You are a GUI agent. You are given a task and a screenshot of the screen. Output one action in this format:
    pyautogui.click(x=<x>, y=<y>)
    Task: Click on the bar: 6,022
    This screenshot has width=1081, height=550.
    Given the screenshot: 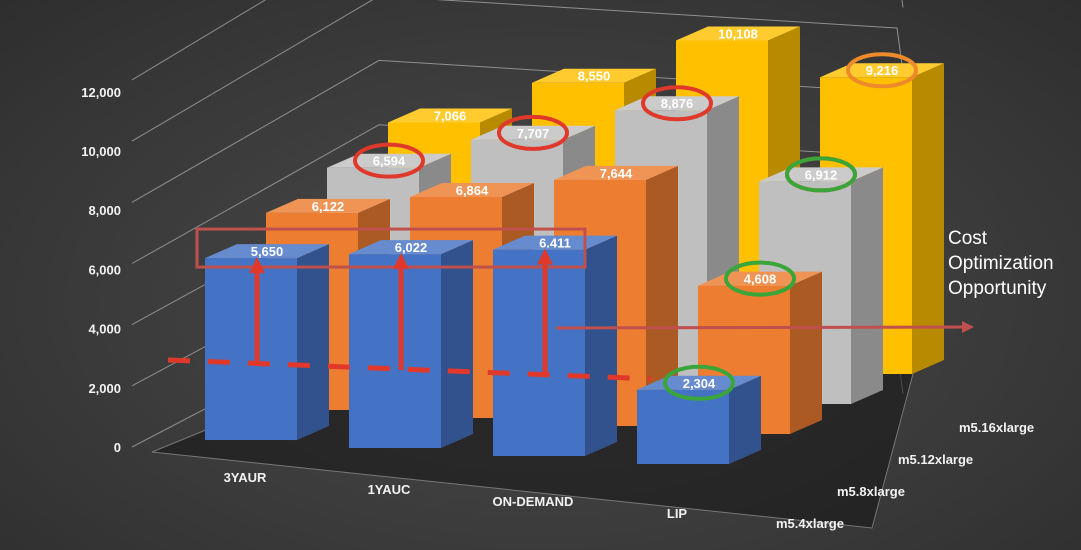 What is the action you would take?
    pyautogui.click(x=411, y=344)
    